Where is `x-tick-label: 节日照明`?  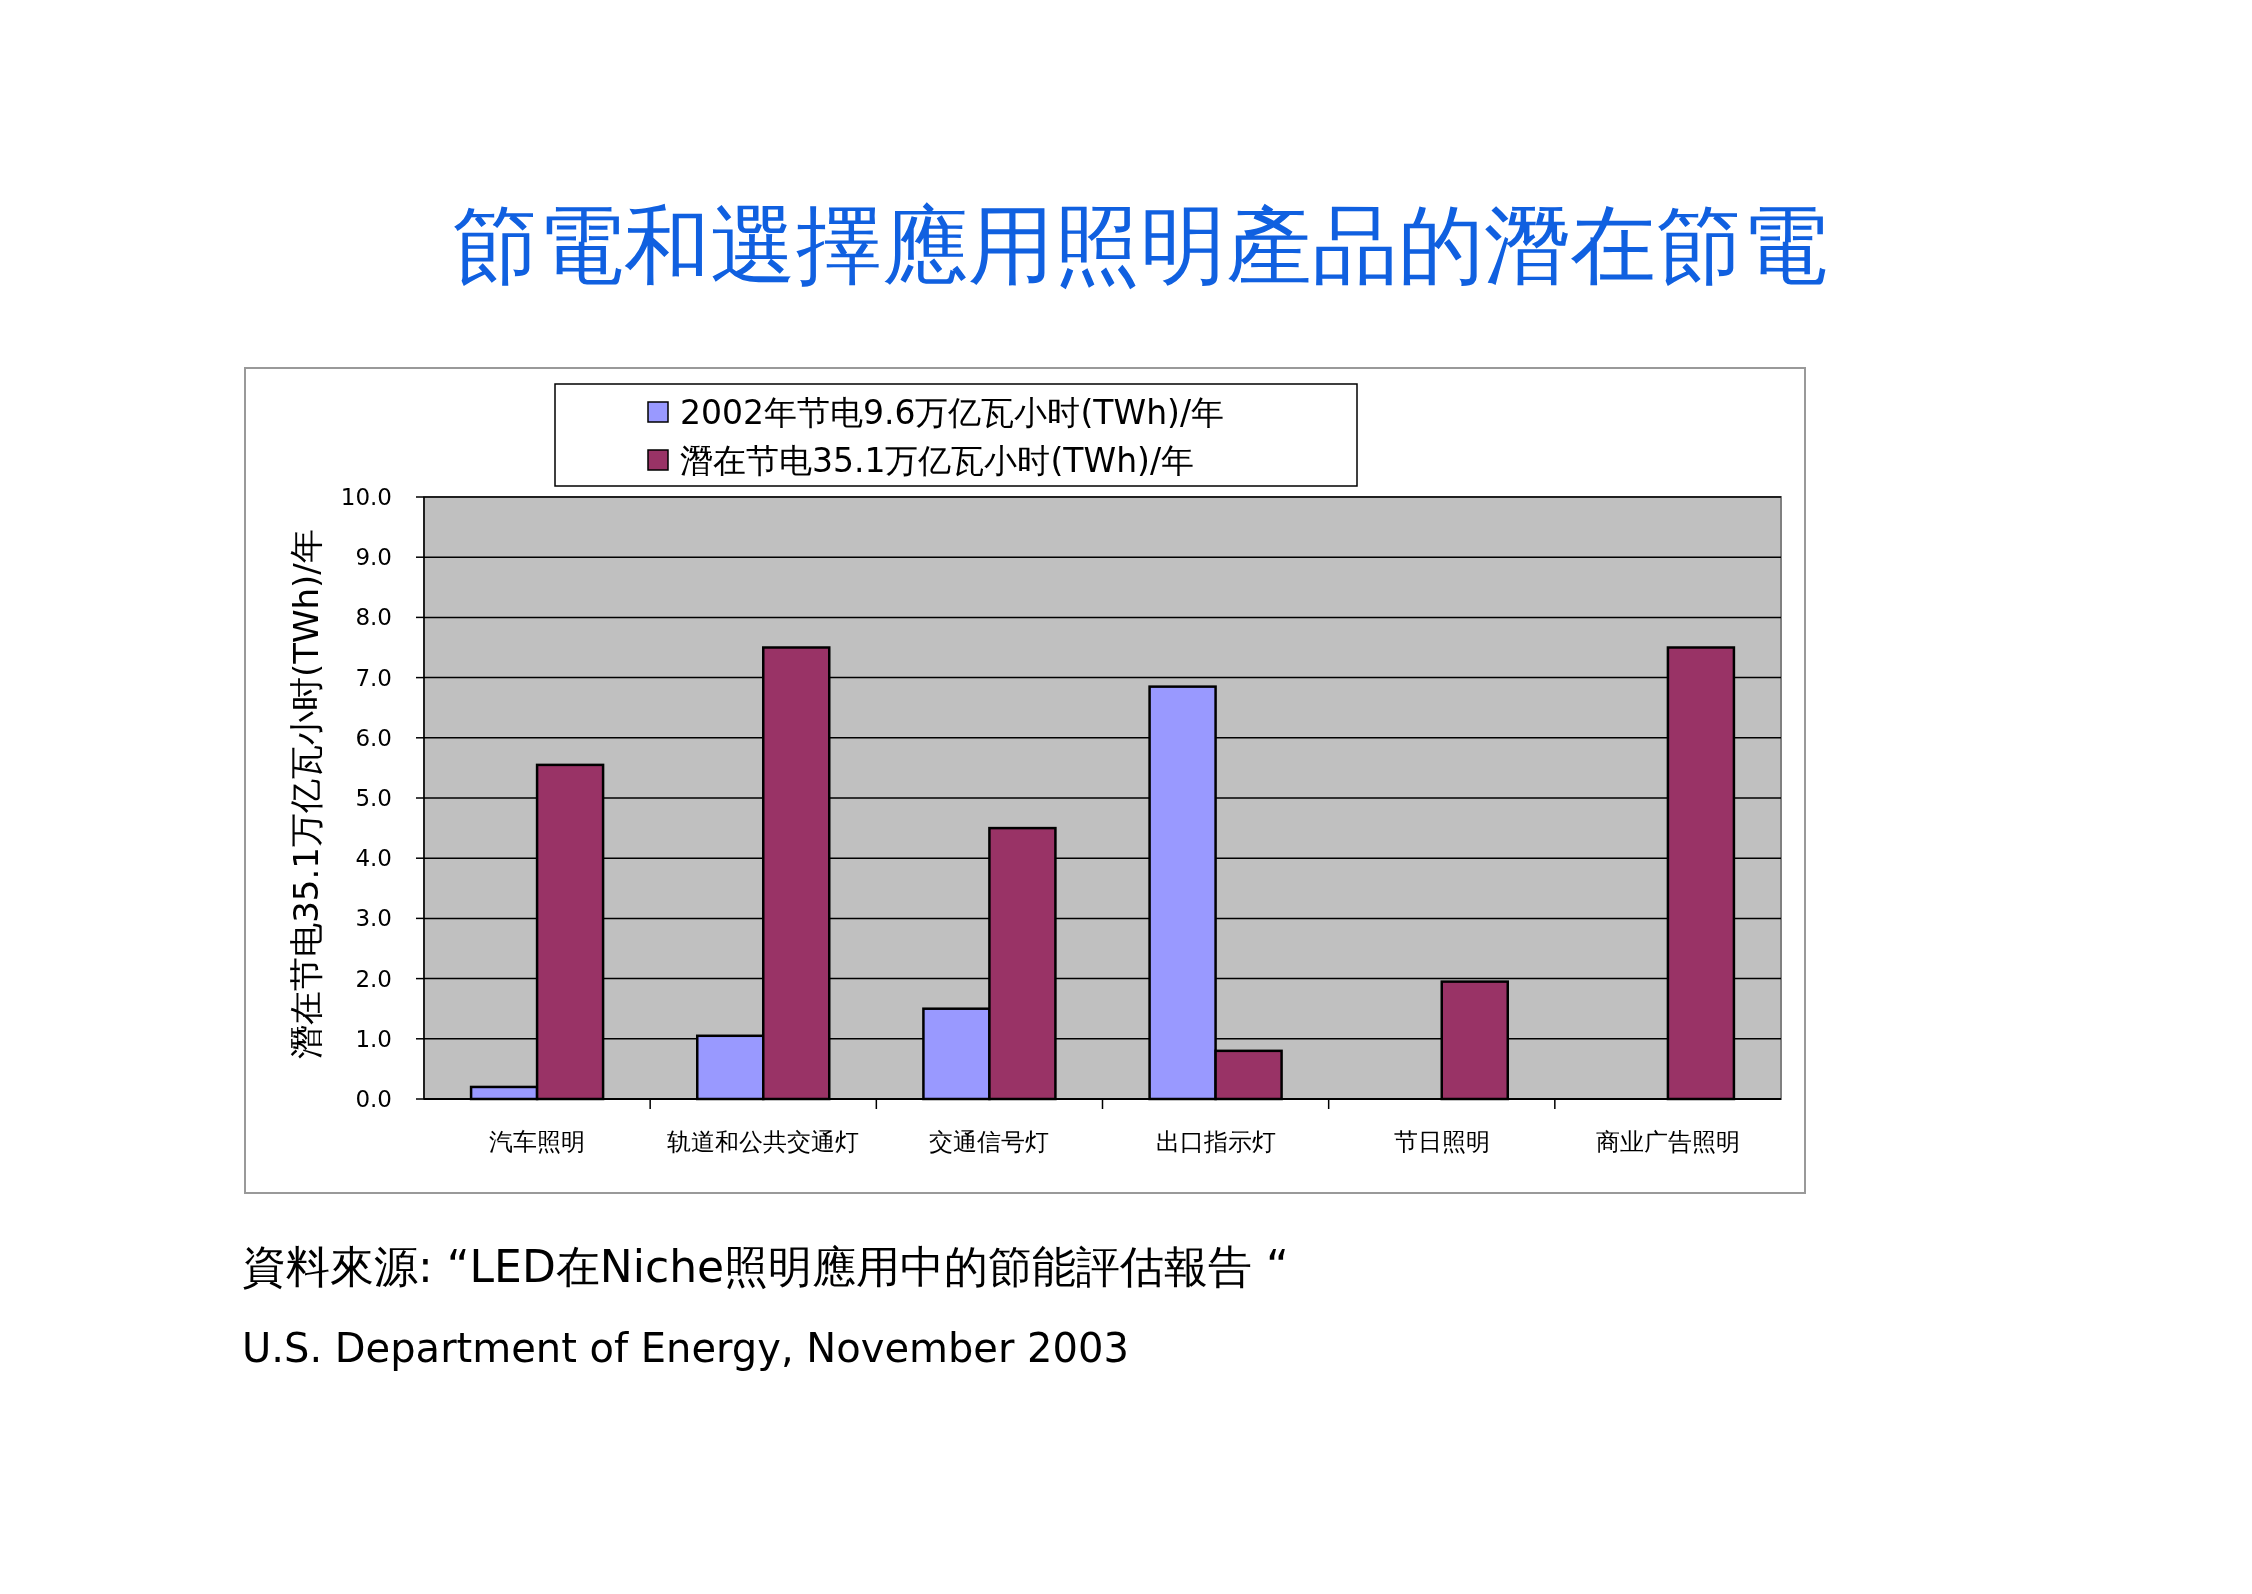
x-tick-label: 节日照明 is located at coordinates (1441, 1142).